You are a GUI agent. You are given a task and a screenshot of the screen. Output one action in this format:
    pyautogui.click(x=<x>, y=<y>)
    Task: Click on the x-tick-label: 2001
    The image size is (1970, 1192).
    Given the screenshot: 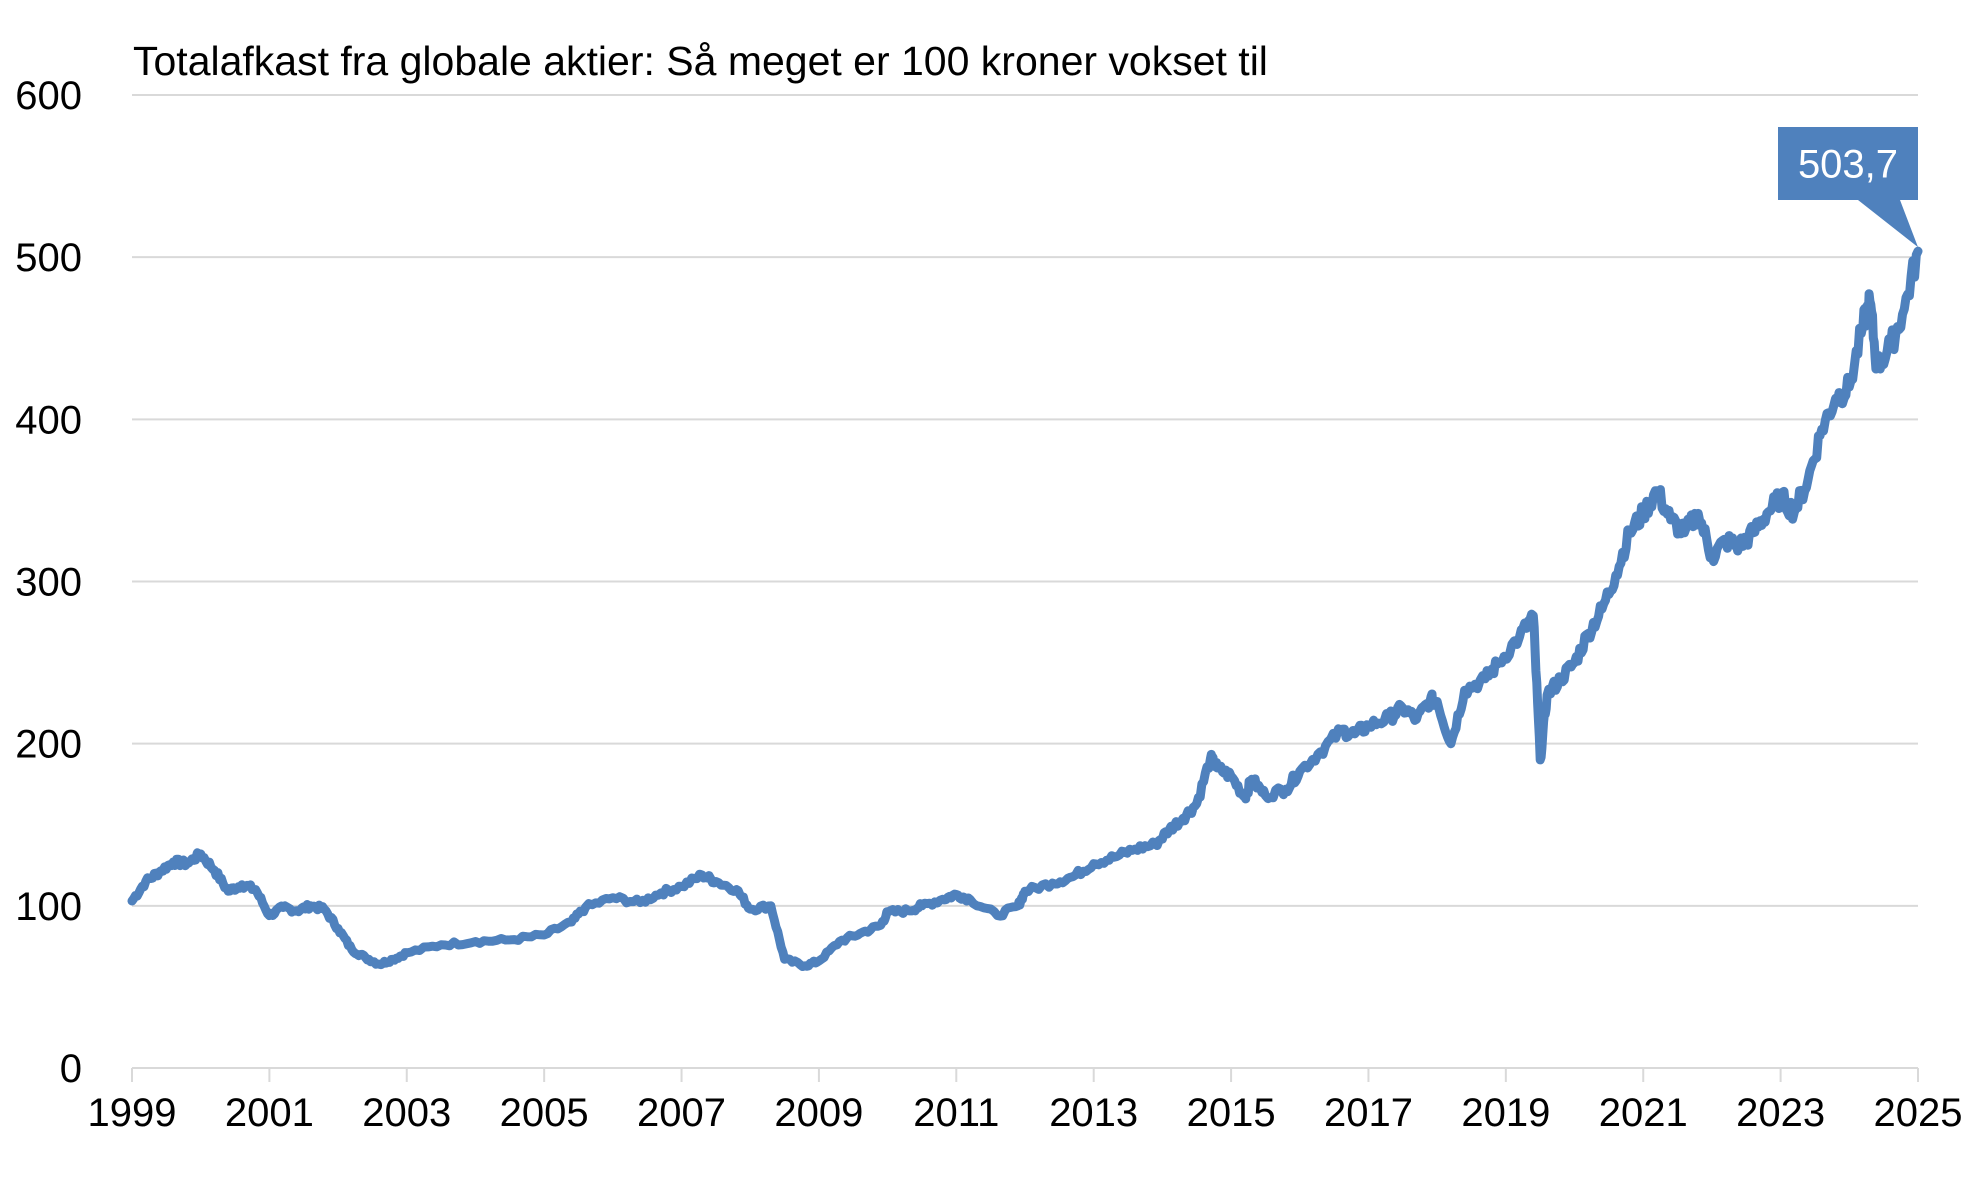 What is the action you would take?
    pyautogui.click(x=269, y=1113)
    